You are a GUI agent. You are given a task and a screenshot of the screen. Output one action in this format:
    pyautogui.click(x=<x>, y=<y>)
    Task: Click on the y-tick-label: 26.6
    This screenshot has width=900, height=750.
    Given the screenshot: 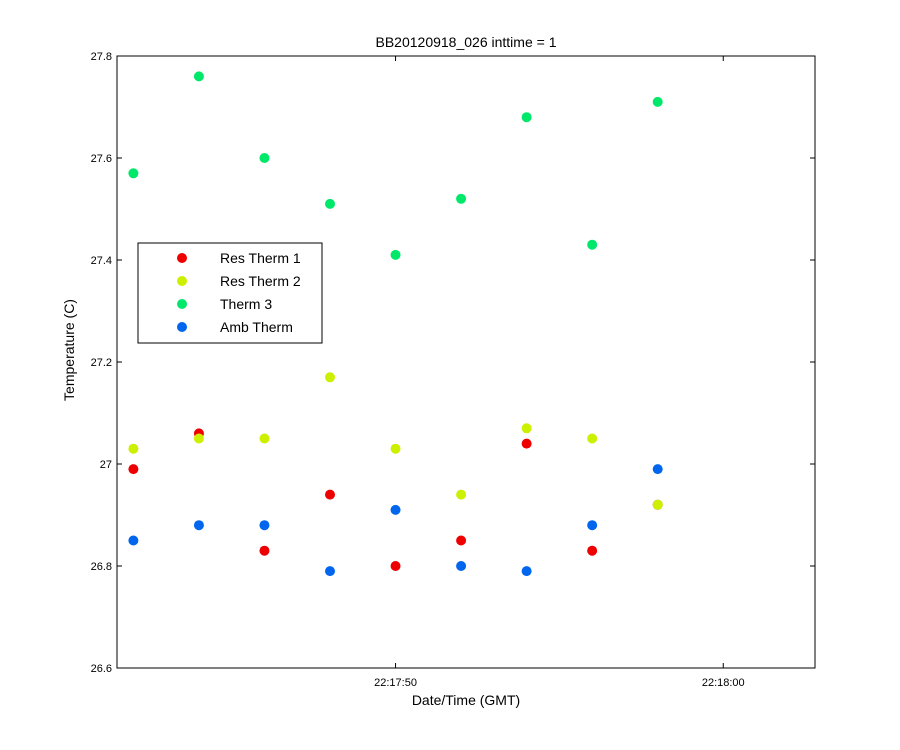 What is the action you would take?
    pyautogui.click(x=101, y=669)
    